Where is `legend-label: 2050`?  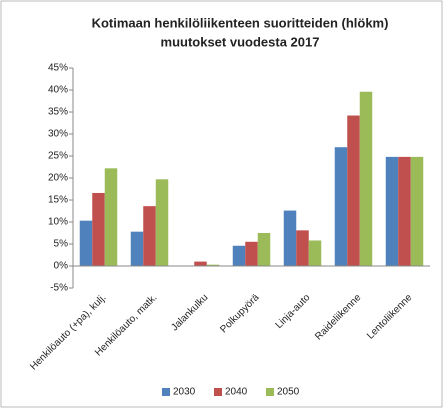
legend-label: 2050 is located at coordinates (288, 392).